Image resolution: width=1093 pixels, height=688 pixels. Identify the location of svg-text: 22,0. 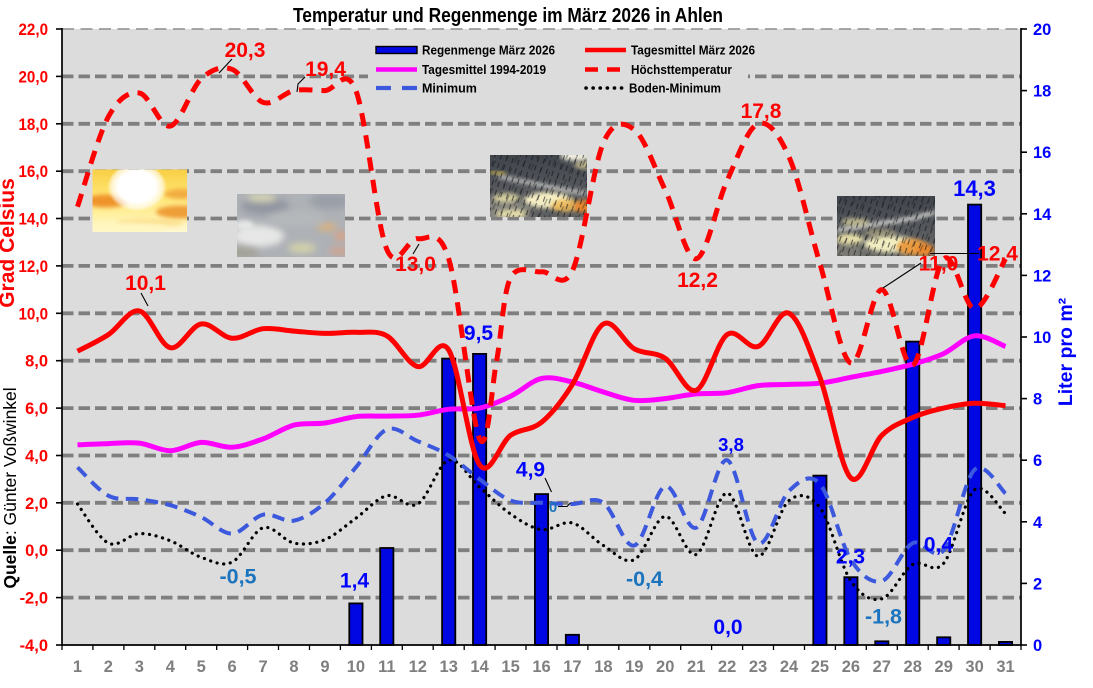
(34, 30).